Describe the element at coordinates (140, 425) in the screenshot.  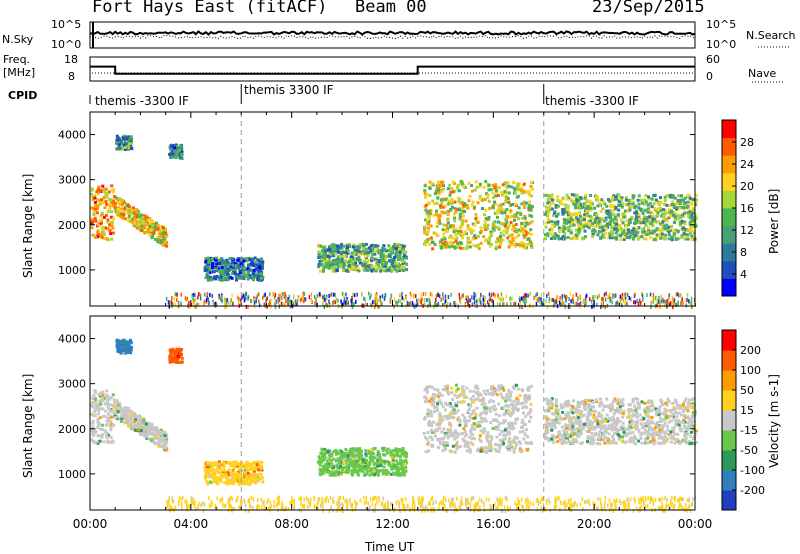
I see `velocity-echo-sloped-band` at that location.